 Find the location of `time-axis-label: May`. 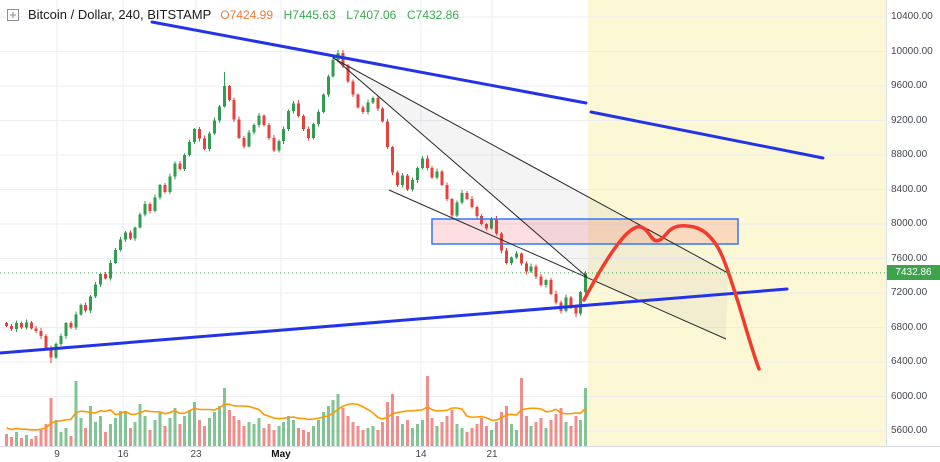

time-axis-label: May is located at coordinates (281, 454).